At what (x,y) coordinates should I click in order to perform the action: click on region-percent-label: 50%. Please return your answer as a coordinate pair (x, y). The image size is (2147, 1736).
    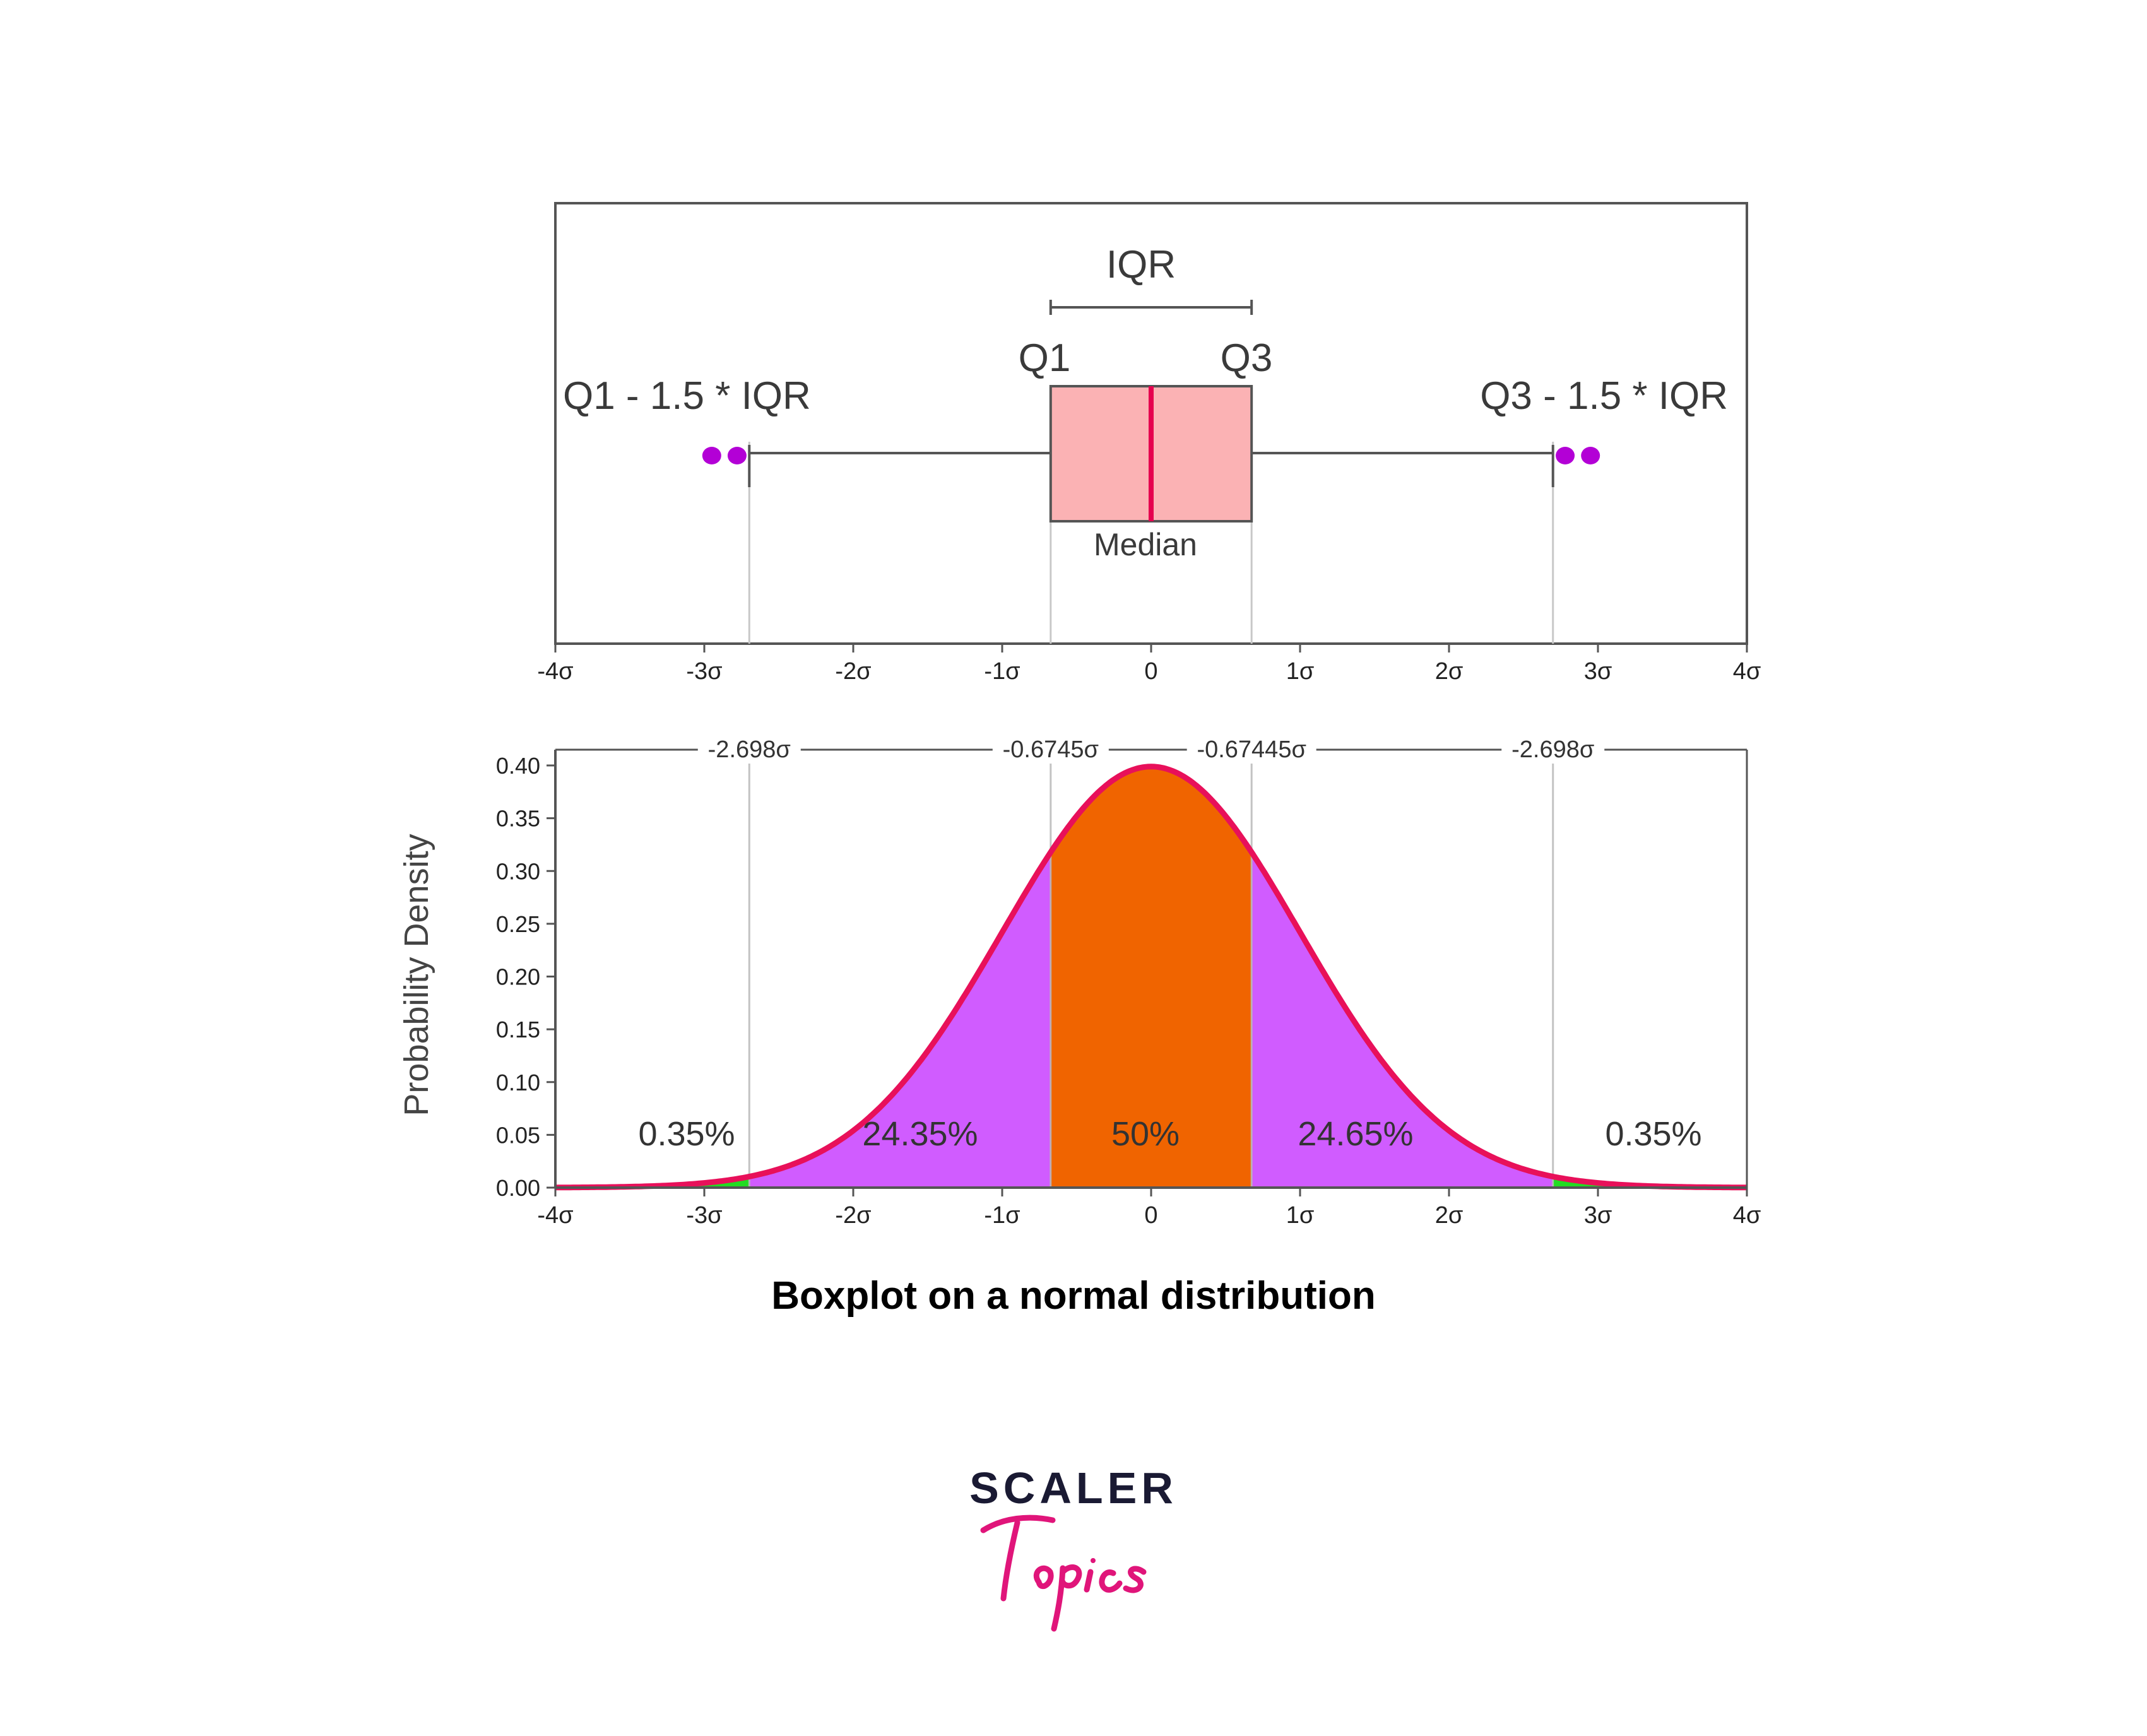
    Looking at the image, I should click on (1145, 1134).